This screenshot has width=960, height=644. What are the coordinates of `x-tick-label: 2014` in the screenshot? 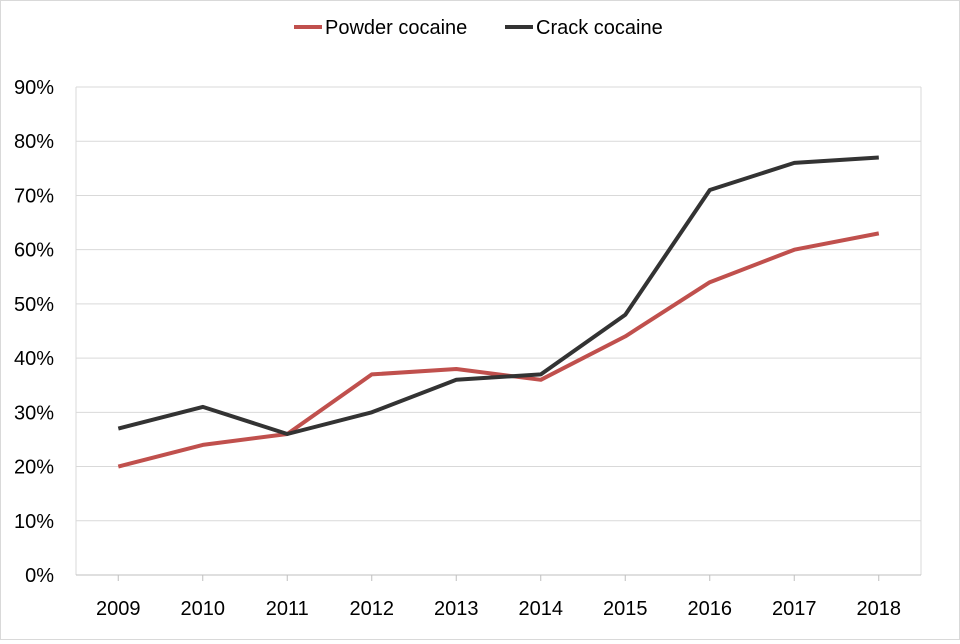 It's located at (541, 609).